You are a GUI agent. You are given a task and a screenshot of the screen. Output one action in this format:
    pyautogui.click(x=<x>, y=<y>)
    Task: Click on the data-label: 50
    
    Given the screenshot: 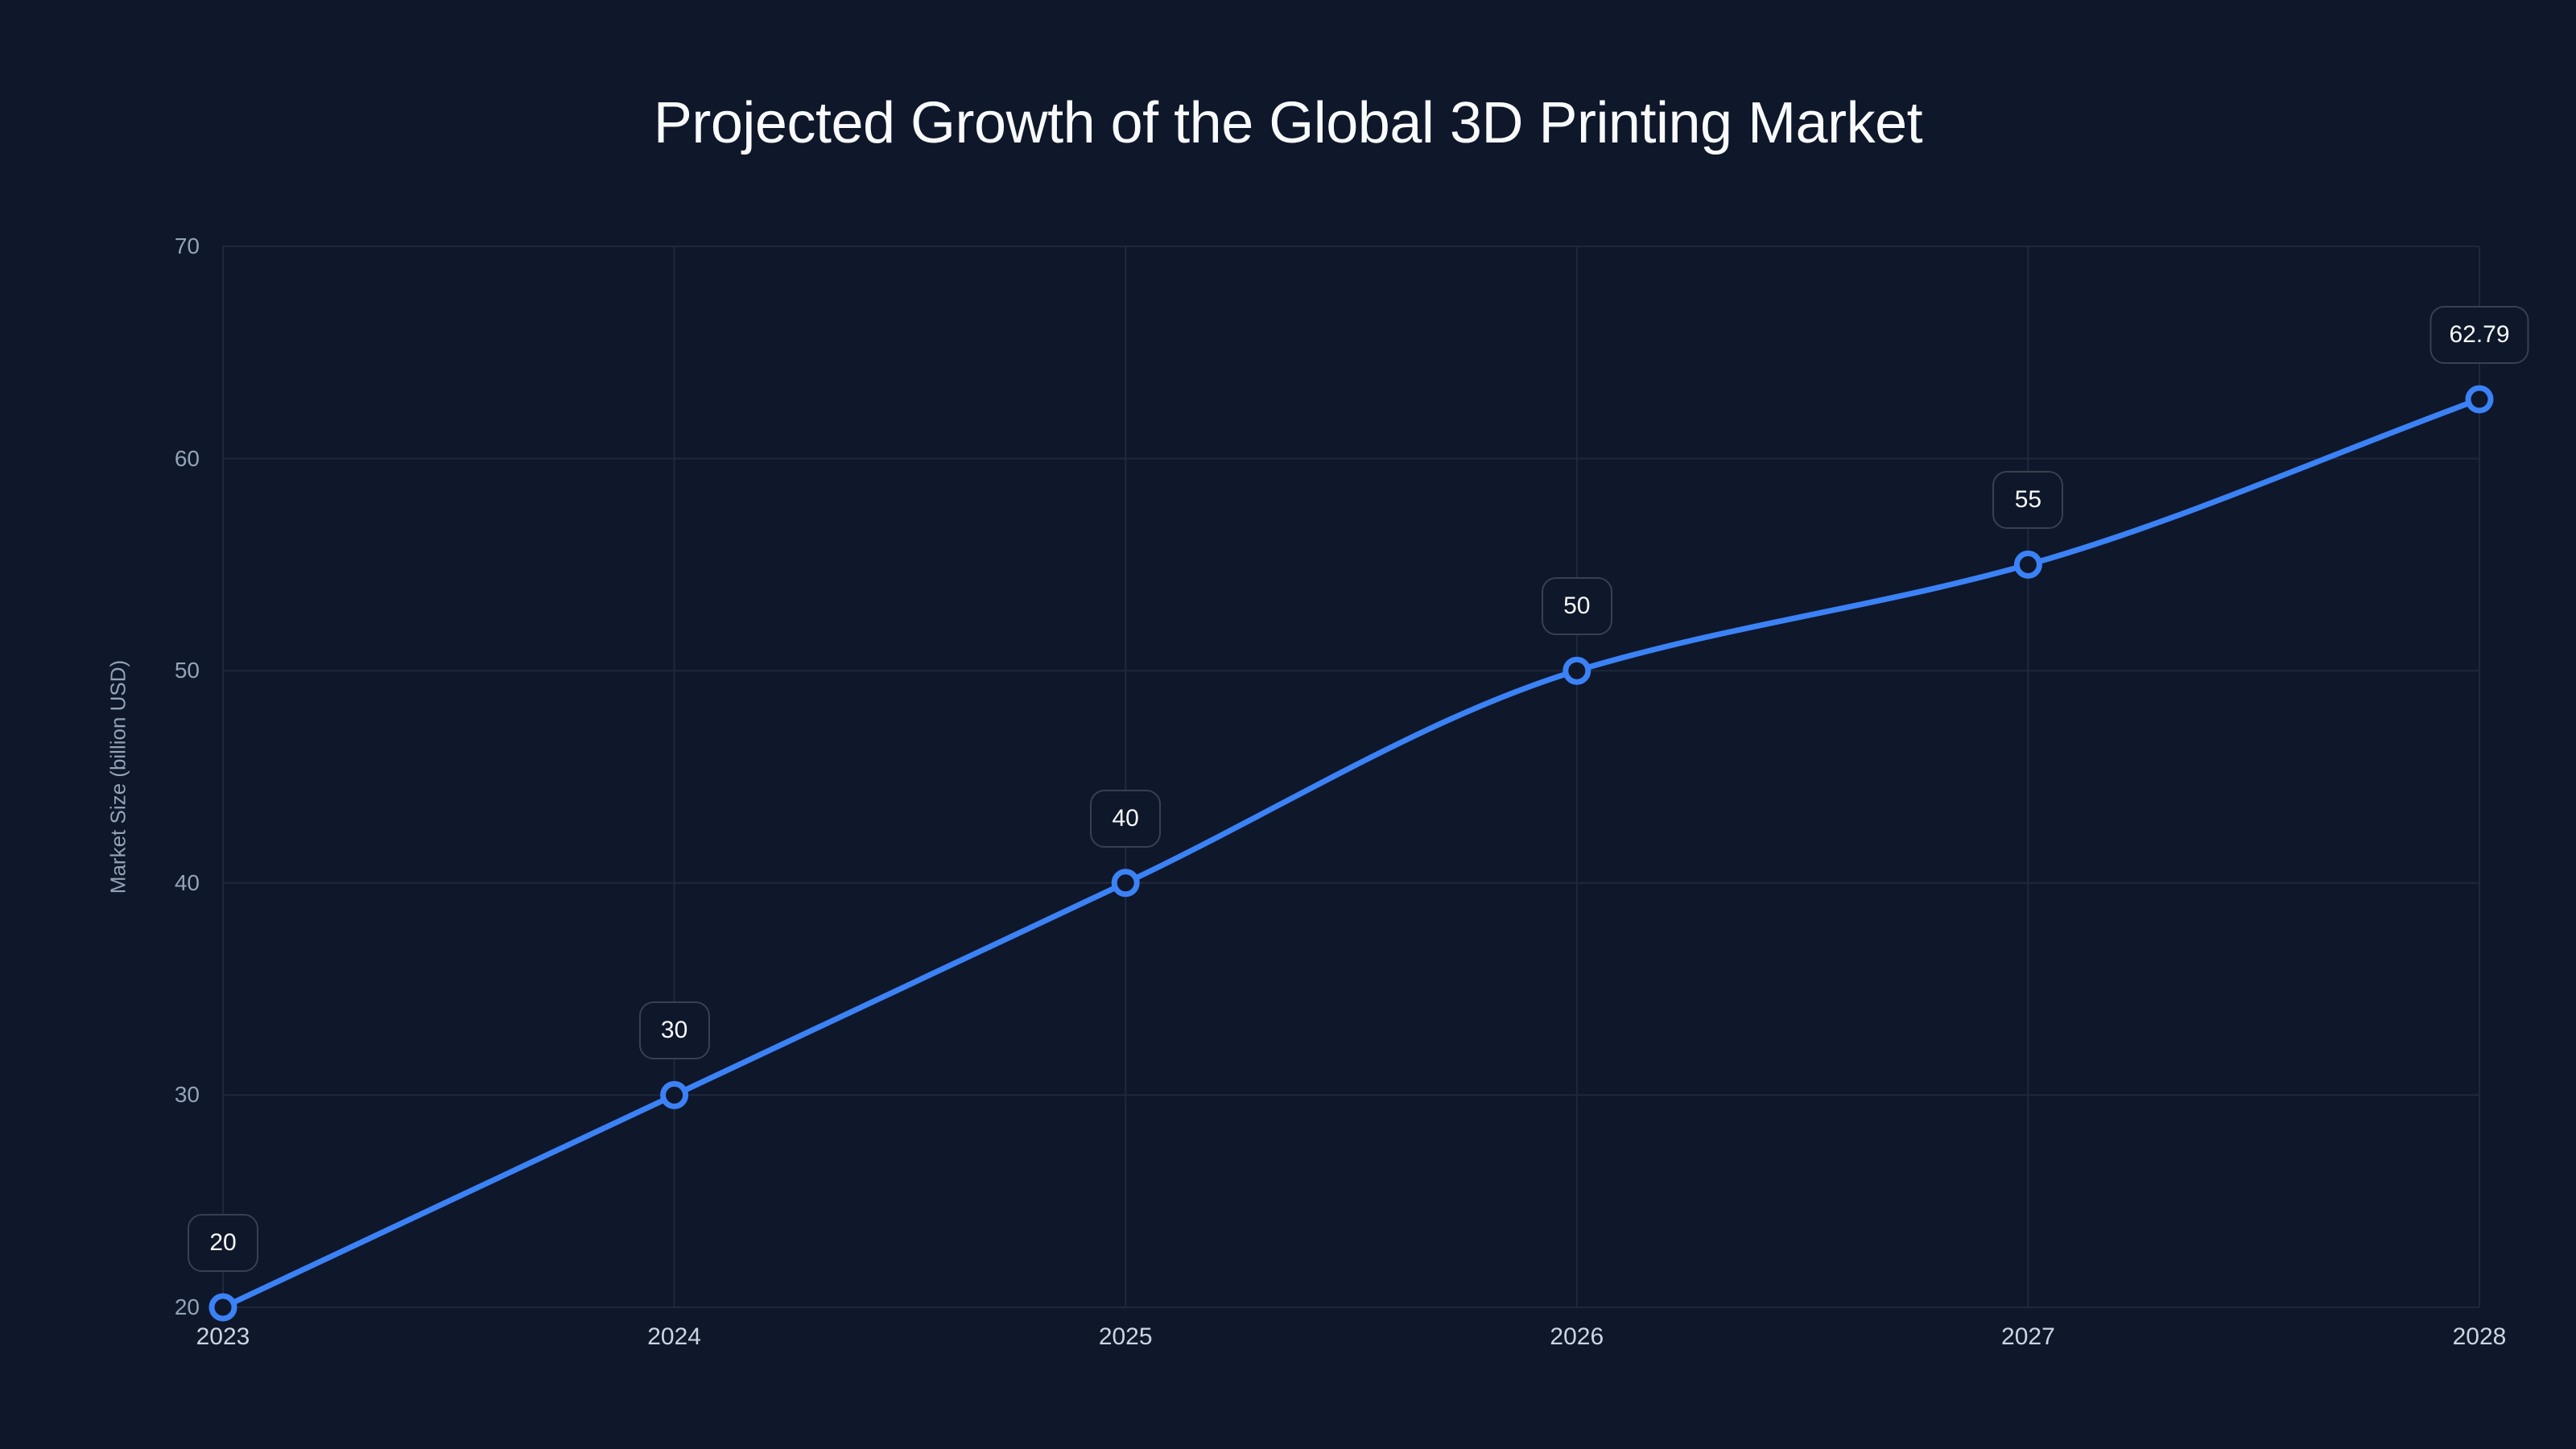 What is the action you would take?
    pyautogui.click(x=1576, y=606)
    